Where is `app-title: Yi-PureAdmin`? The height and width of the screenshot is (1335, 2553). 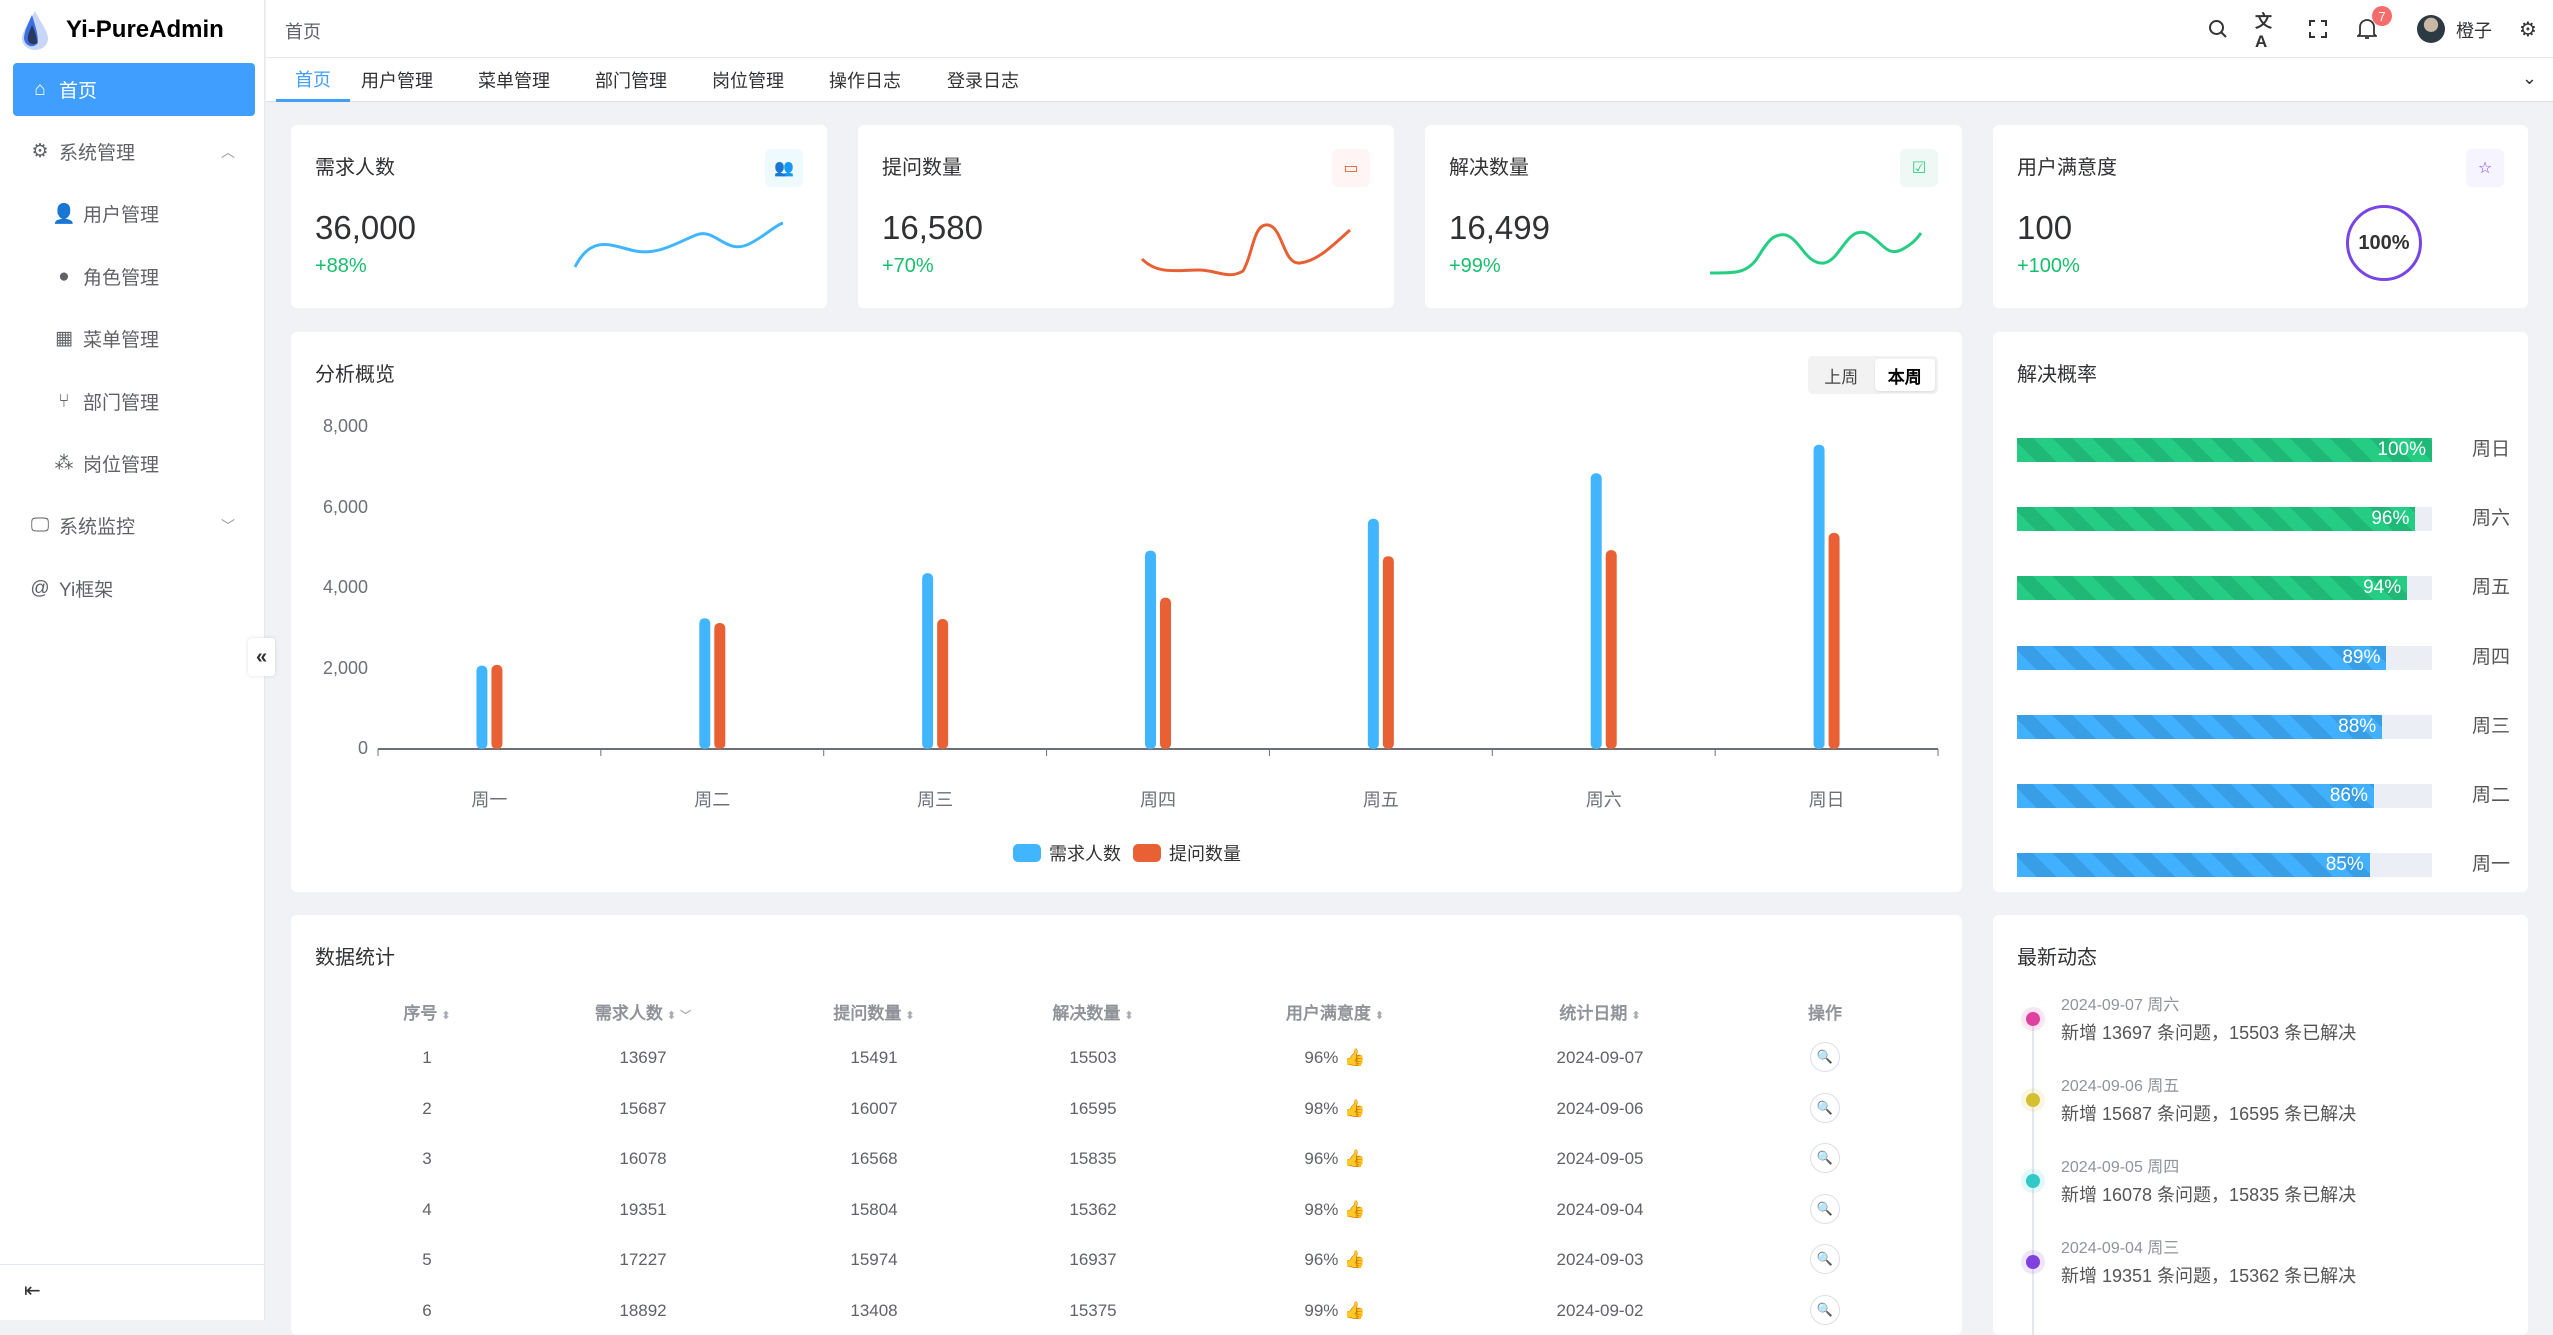
app-title: Yi-PureAdmin is located at coordinates (145, 29).